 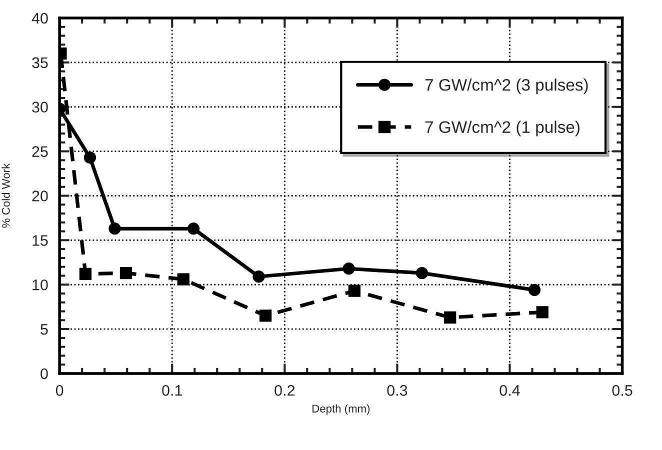 What do you see at coordinates (397, 390) in the screenshot?
I see `x-tick-label: 0.3` at bounding box center [397, 390].